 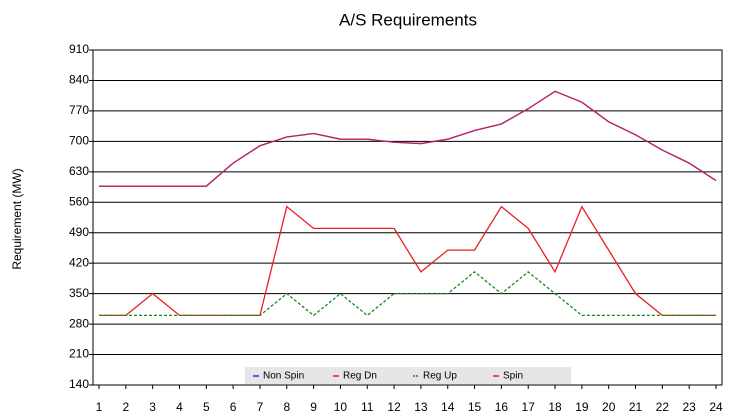 What do you see at coordinates (663, 407) in the screenshot?
I see `x-tick-label: 22` at bounding box center [663, 407].